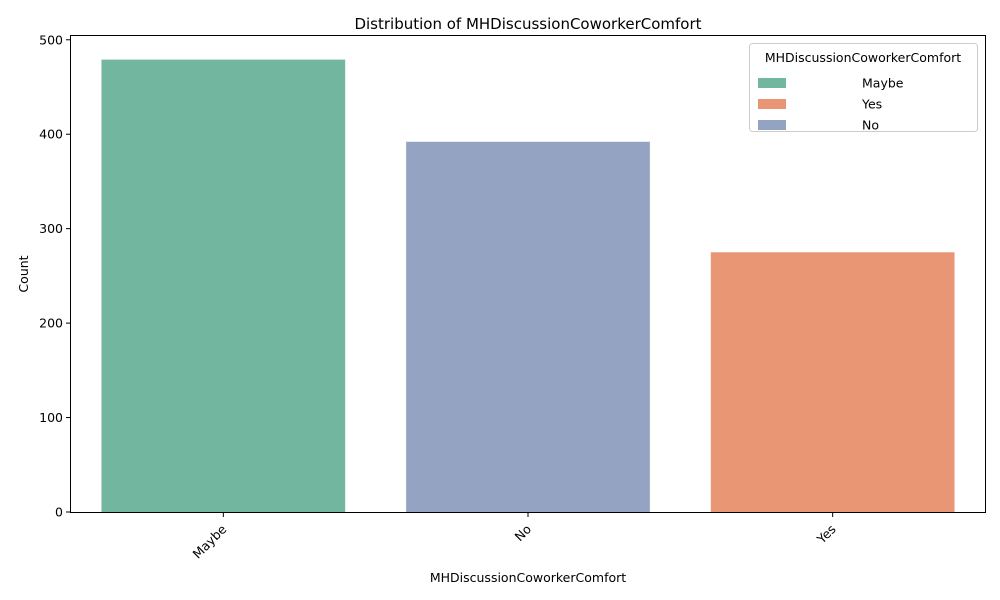 This screenshot has height=600, width=1000. What do you see at coordinates (55, 276) in the screenshot?
I see `y-axis: 0 100 200 300 400 500` at bounding box center [55, 276].